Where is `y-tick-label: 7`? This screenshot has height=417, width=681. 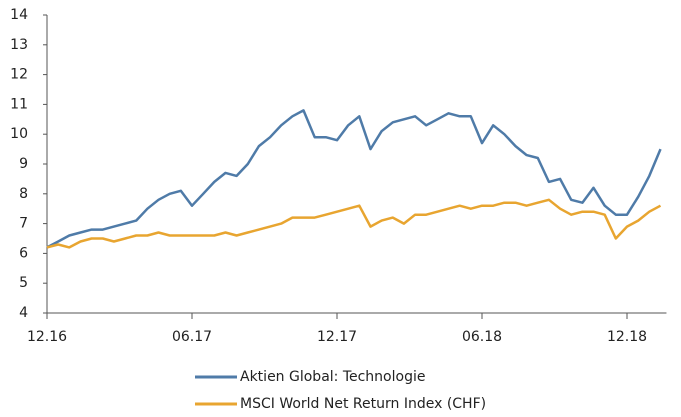
y-tick-label: 7 is located at coordinates (23, 224).